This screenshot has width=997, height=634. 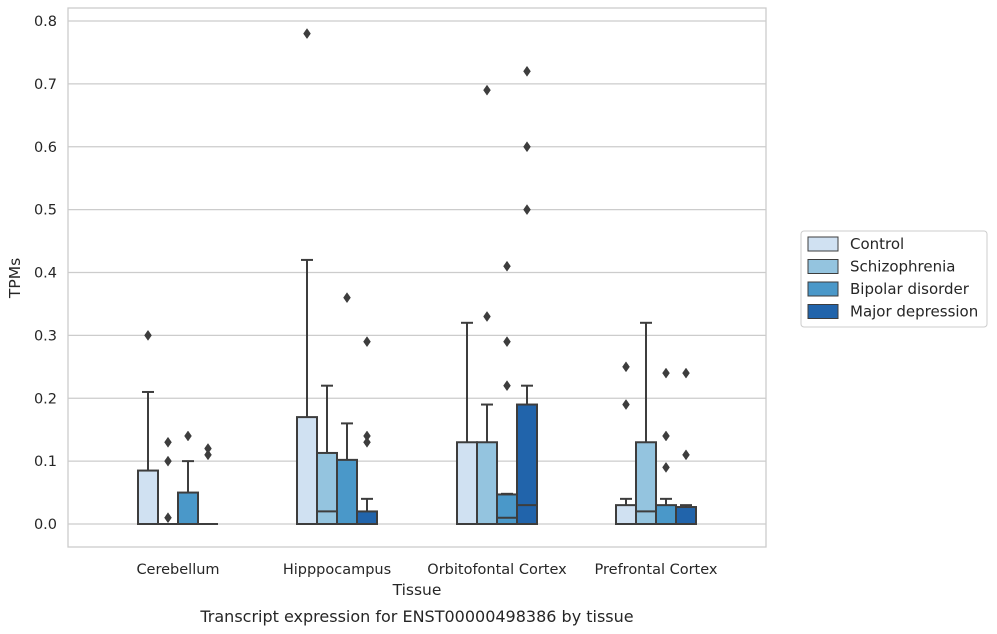 I want to click on y-axis-ticks: 0.0 0.1 0.2 0.3 0.4 0.5 0.6 0.7 0.8, so click(x=45, y=273).